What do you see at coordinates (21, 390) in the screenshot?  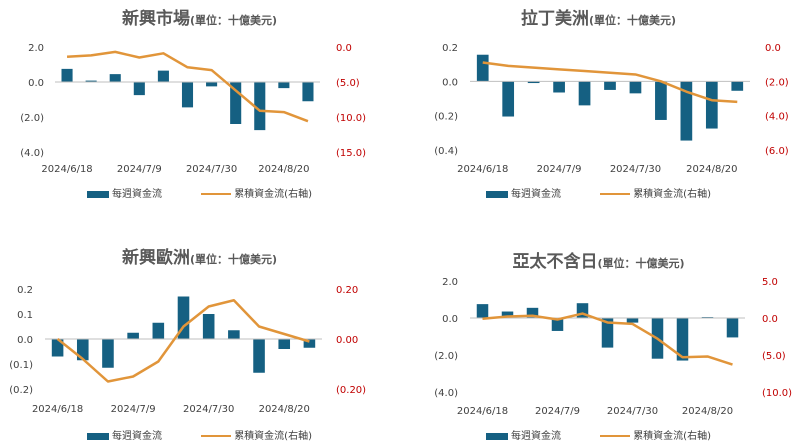 I see `y-tick-label: (0.2)` at bounding box center [21, 390].